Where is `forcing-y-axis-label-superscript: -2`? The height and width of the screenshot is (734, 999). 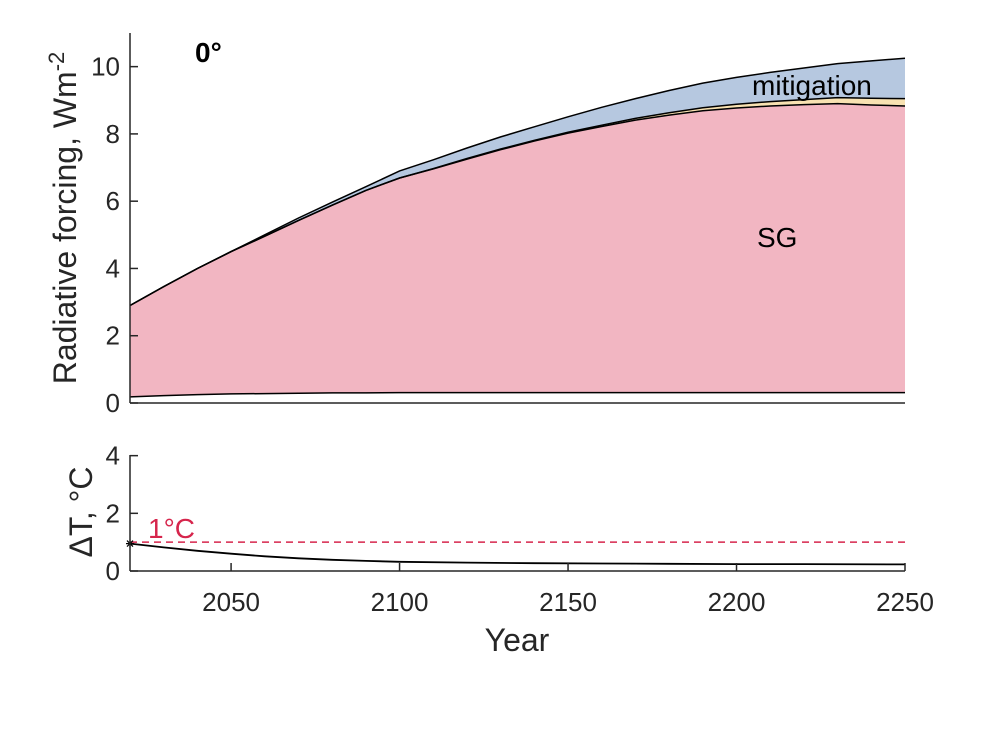
forcing-y-axis-label-superscript: -2 is located at coordinates (56, 62).